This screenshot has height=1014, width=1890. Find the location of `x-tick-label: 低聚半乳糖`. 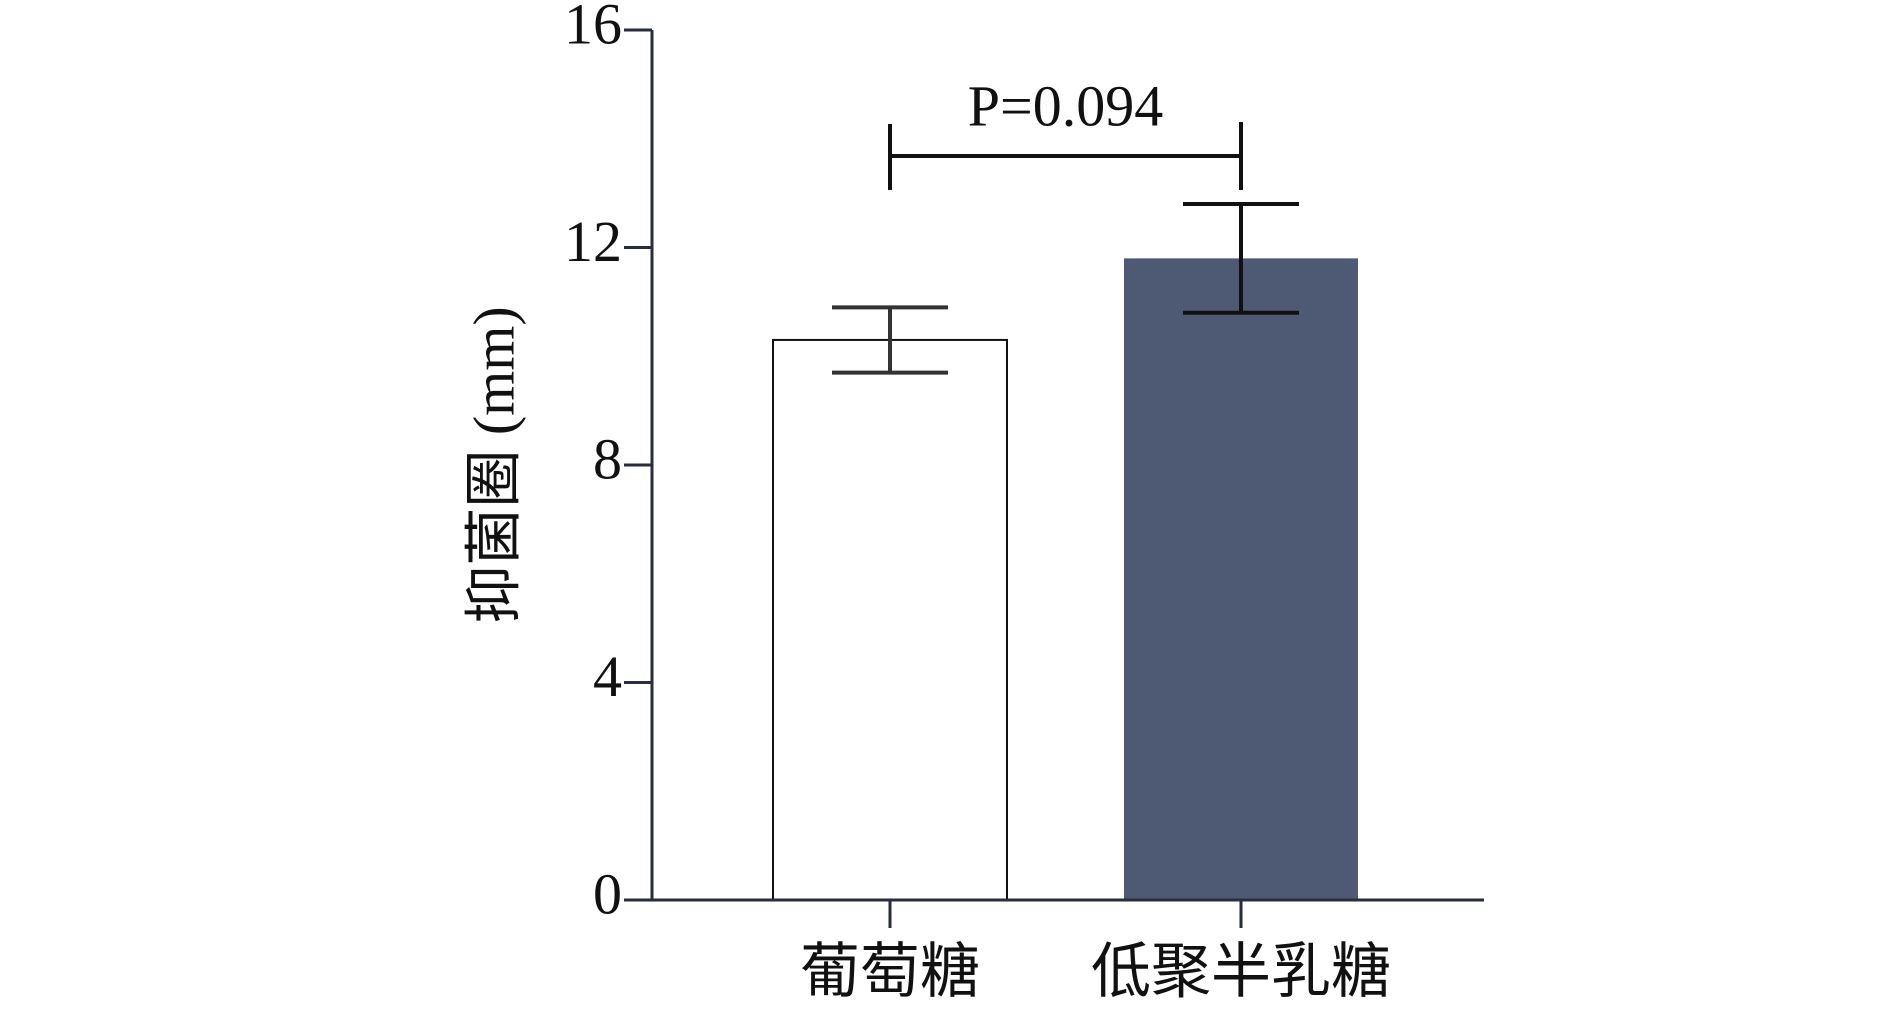

x-tick-label: 低聚半乳糖 is located at coordinates (1241, 972).